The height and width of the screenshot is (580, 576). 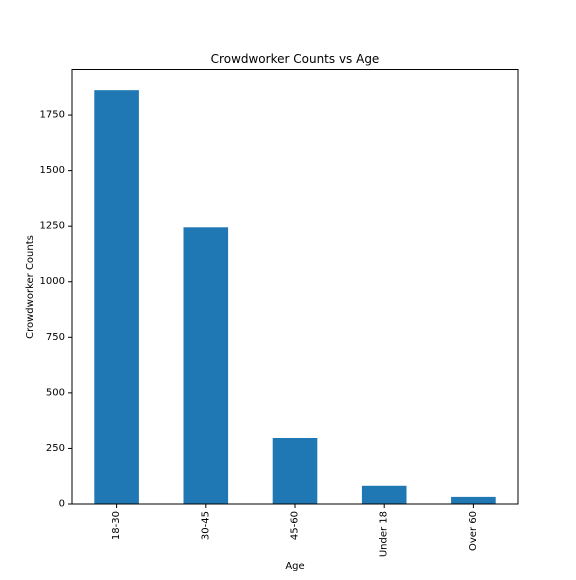 I want to click on x-tick-label: 30-45, so click(x=205, y=525).